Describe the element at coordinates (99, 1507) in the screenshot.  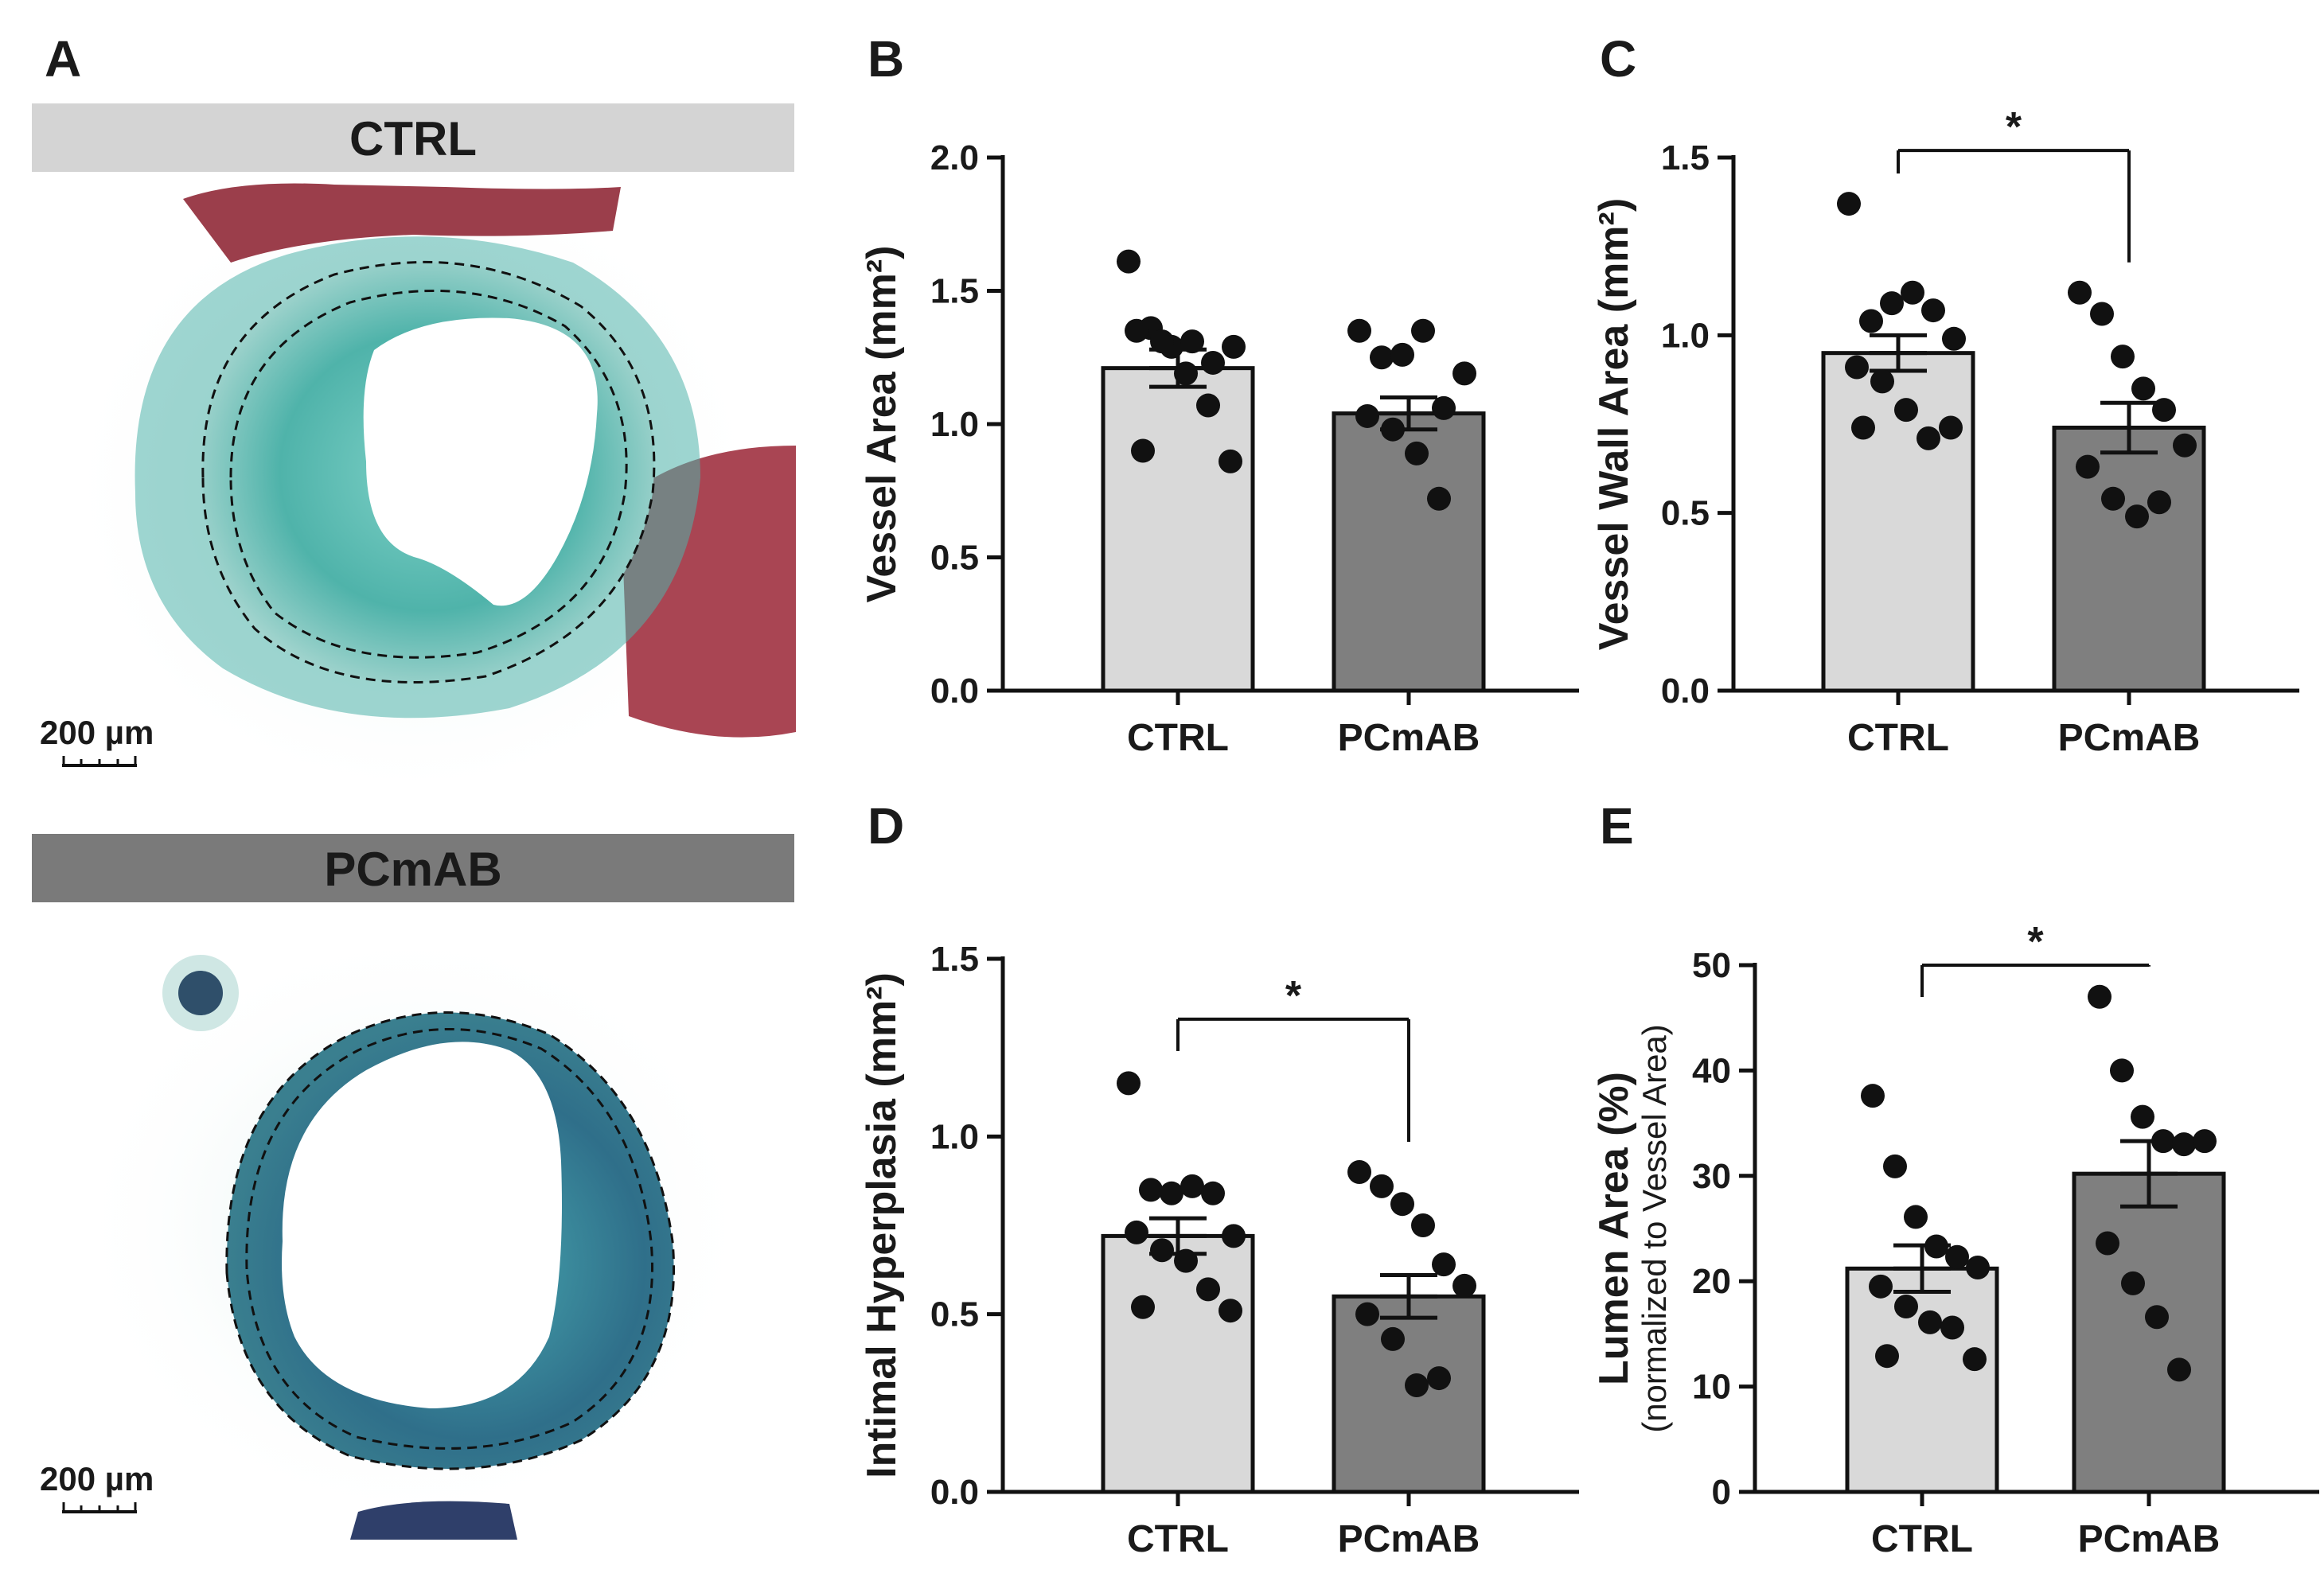
I see `pcmab-scale-bar` at that location.